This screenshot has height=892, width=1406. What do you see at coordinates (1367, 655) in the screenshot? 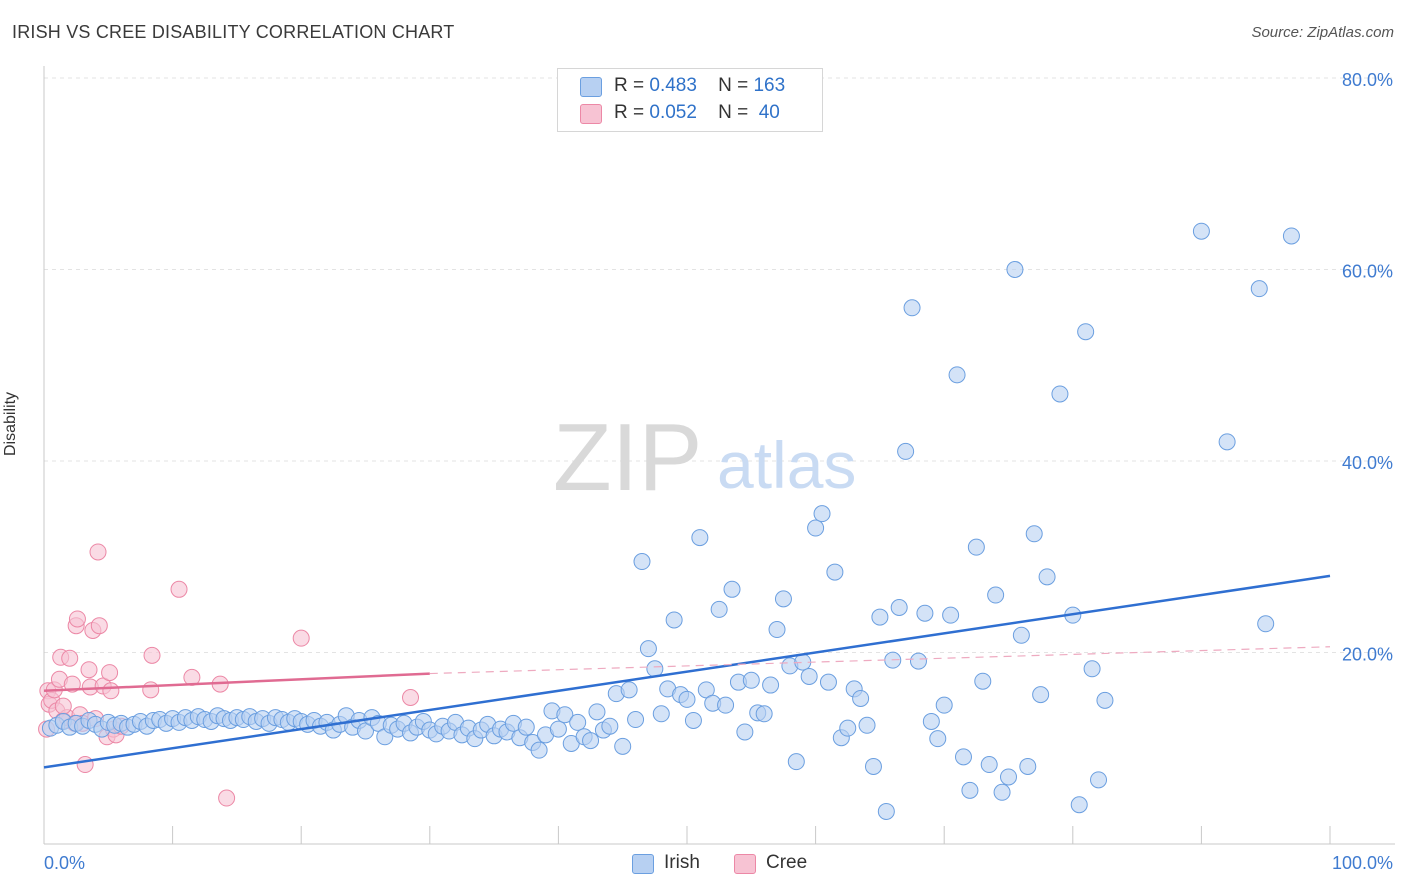
I see `y-tick-label: 20.0%` at bounding box center [1367, 655].